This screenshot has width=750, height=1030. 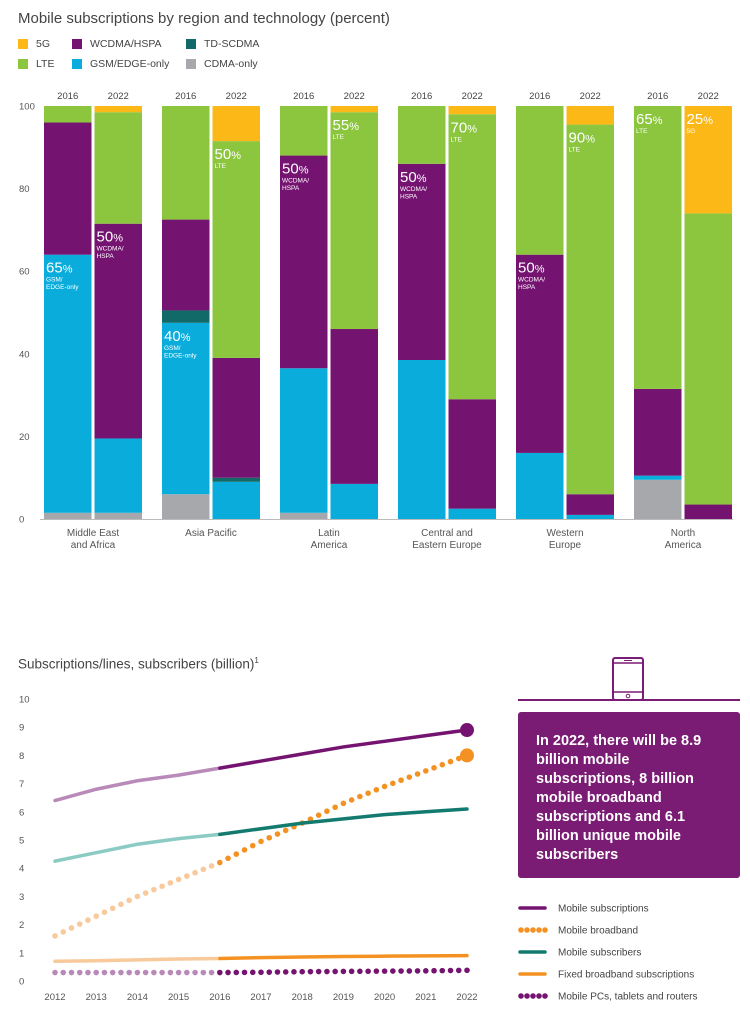 I want to click on legend-label-gsm: GSM/EDGE-only, so click(x=130, y=64).